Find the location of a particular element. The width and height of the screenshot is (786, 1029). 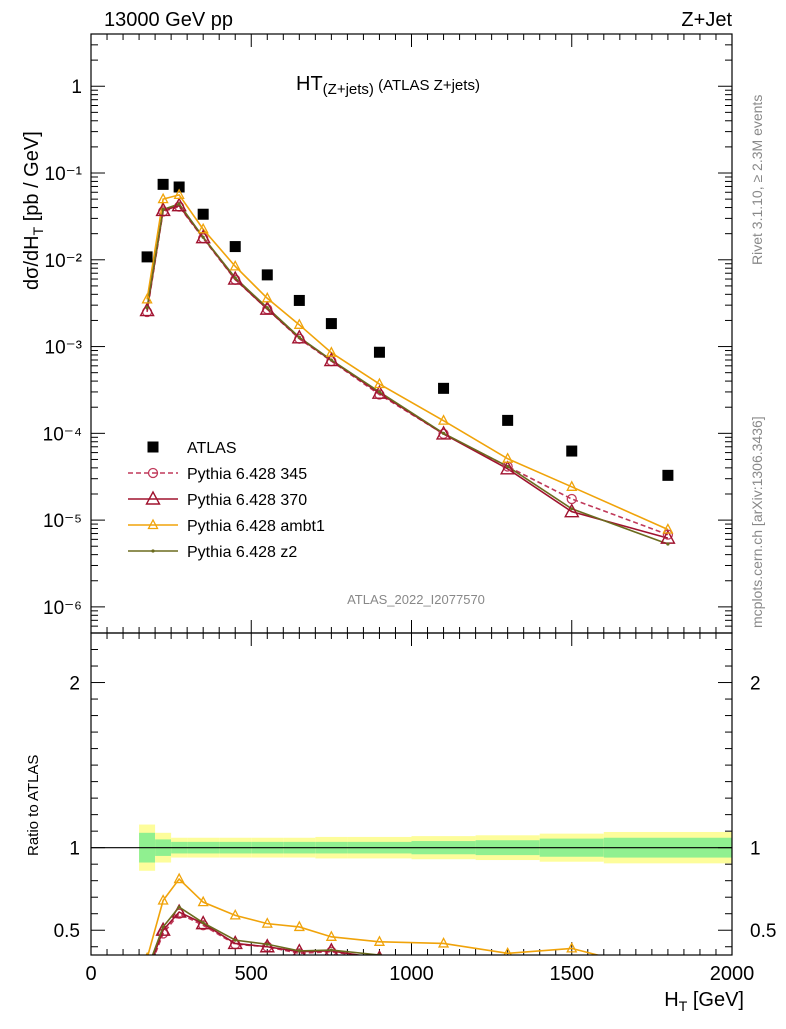

plot-title-main: HT is located at coordinates (309, 84).